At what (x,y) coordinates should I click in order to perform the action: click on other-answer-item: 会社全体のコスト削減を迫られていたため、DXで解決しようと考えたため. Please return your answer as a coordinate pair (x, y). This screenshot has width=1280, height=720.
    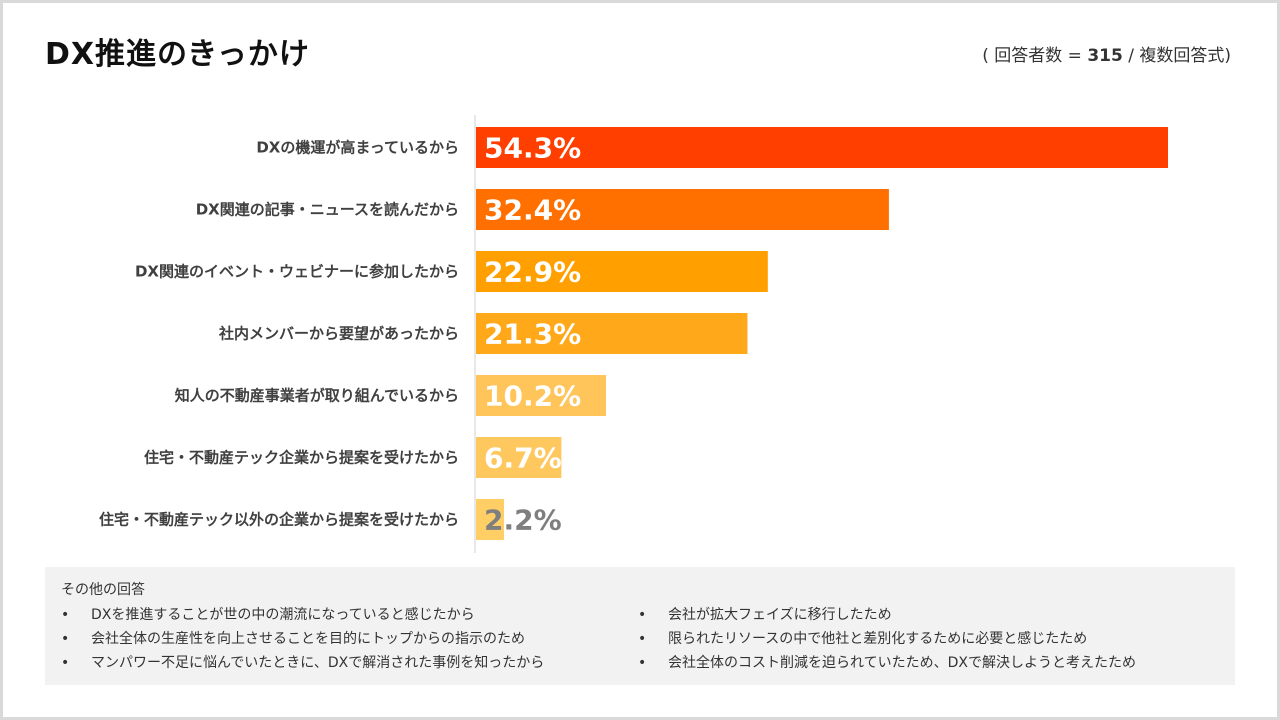
    Looking at the image, I should click on (887, 663).